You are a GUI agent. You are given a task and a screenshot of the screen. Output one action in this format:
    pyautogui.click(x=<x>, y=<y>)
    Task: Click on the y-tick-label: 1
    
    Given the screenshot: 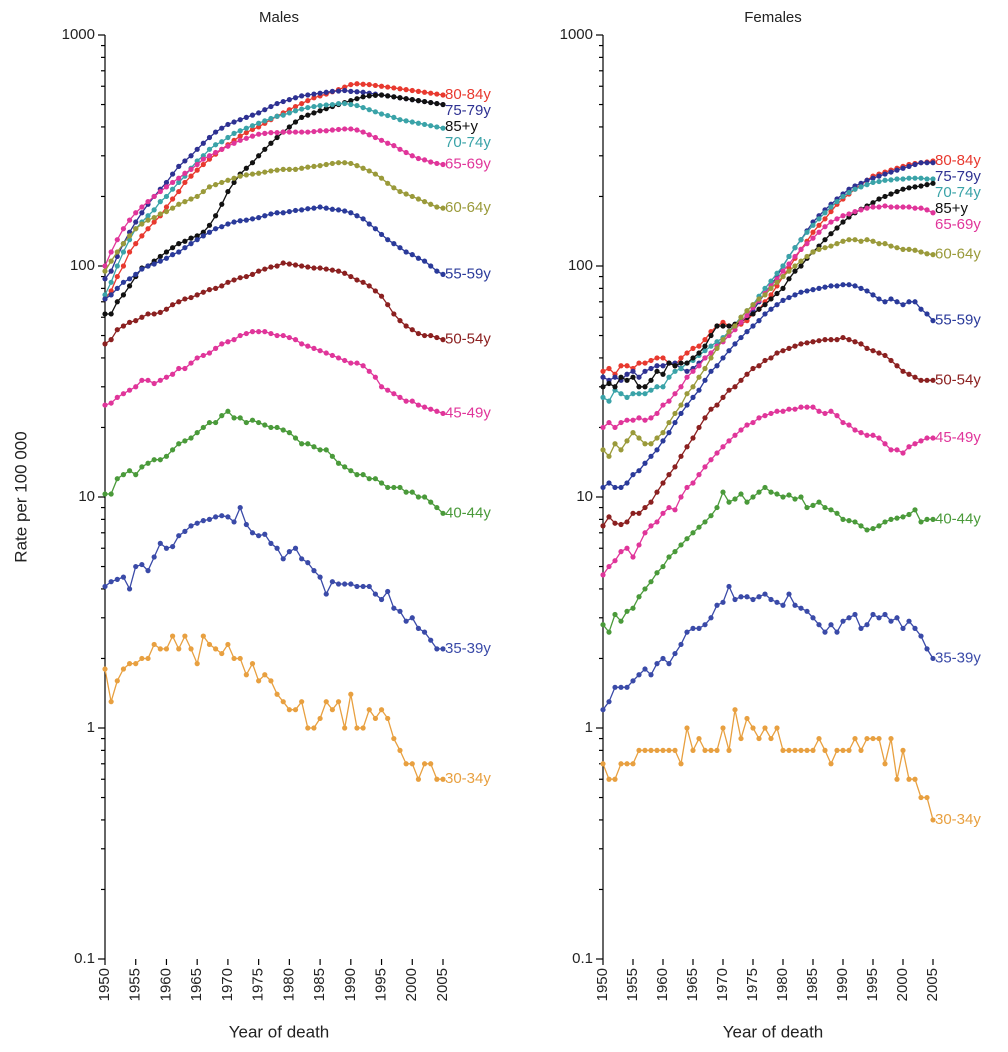 What is the action you would take?
    pyautogui.click(x=91, y=727)
    